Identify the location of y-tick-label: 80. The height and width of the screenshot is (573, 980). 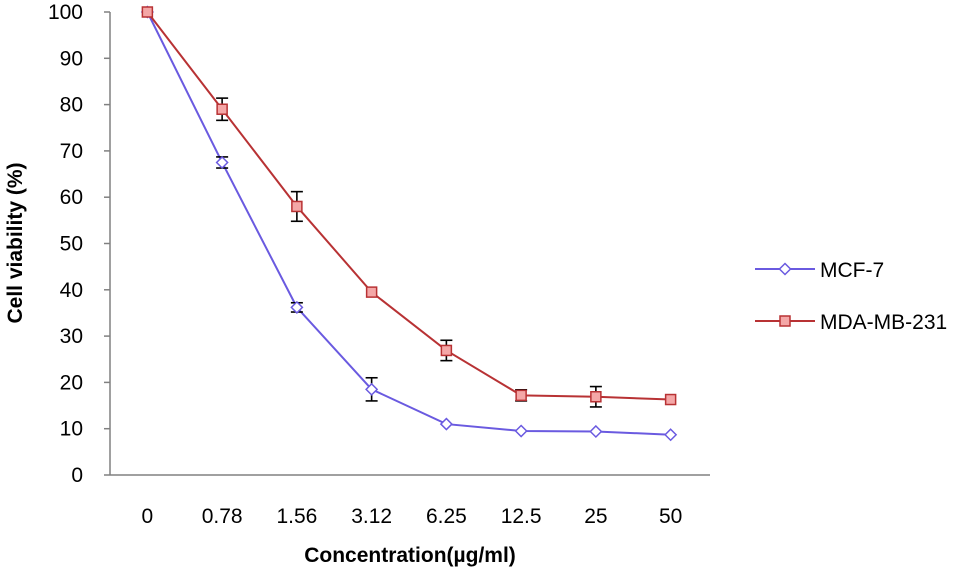
(71, 105).